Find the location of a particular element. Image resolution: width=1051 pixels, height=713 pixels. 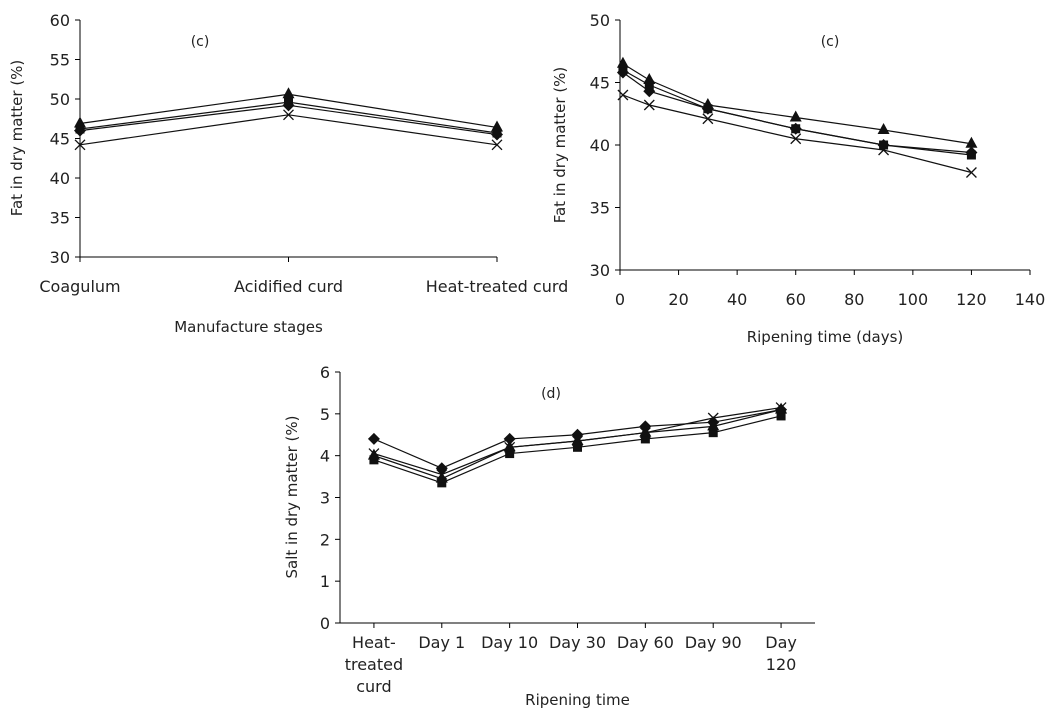

y-tick-label: 3 is located at coordinates (325, 498).